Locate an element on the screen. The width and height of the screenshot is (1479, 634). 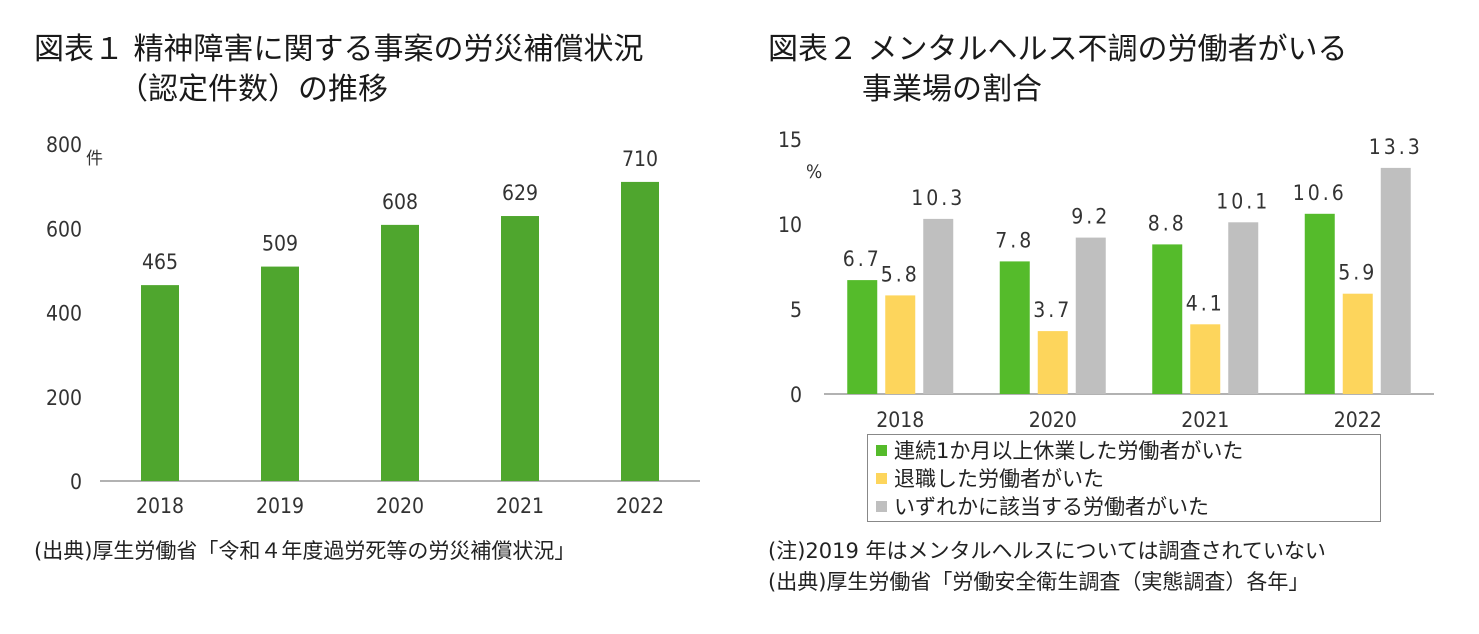
data-label: 465 is located at coordinates (160, 262).